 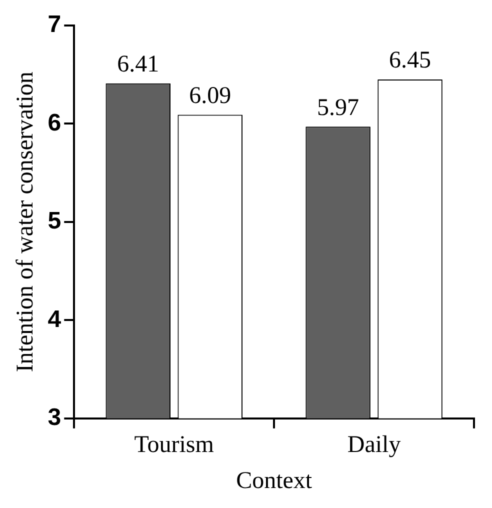 I want to click on y-tick-label: 7, so click(x=55, y=24).